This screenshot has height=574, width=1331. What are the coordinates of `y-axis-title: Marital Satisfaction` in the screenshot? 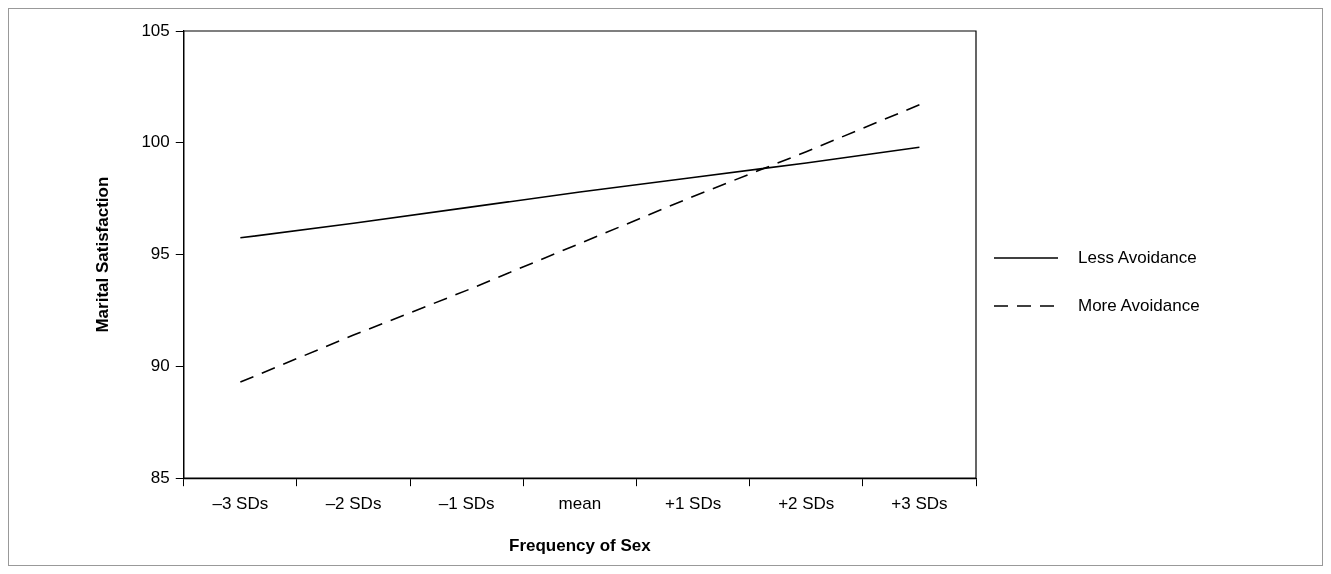 It's located at (102, 254).